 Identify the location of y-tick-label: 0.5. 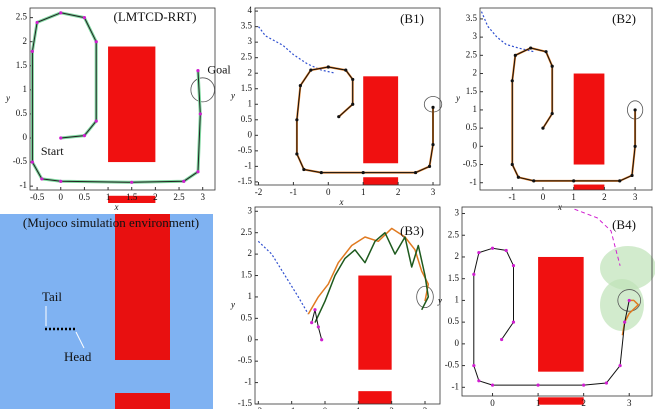
(454, 321).